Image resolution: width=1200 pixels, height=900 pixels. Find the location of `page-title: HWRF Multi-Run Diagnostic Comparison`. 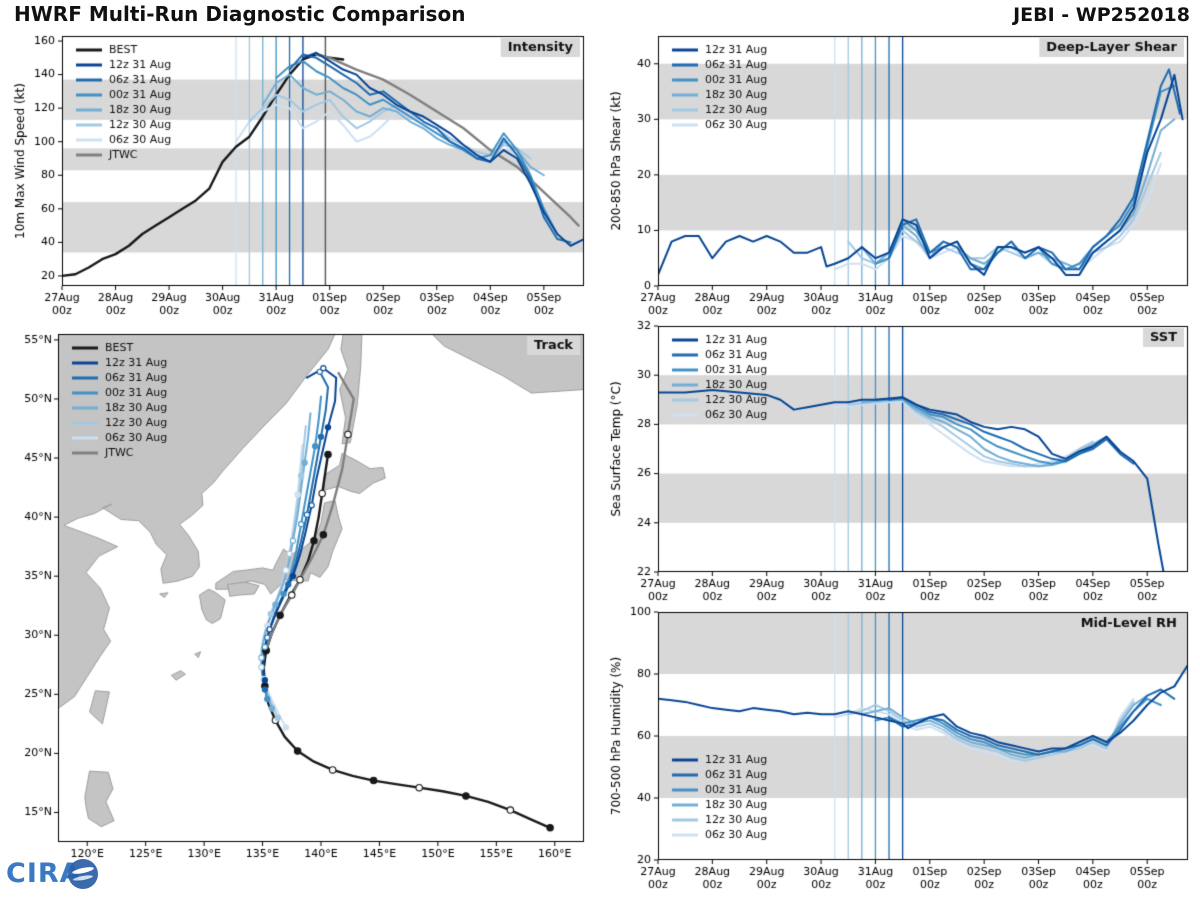

page-title: HWRF Multi-Run Diagnostic Comparison is located at coordinates (240, 14).